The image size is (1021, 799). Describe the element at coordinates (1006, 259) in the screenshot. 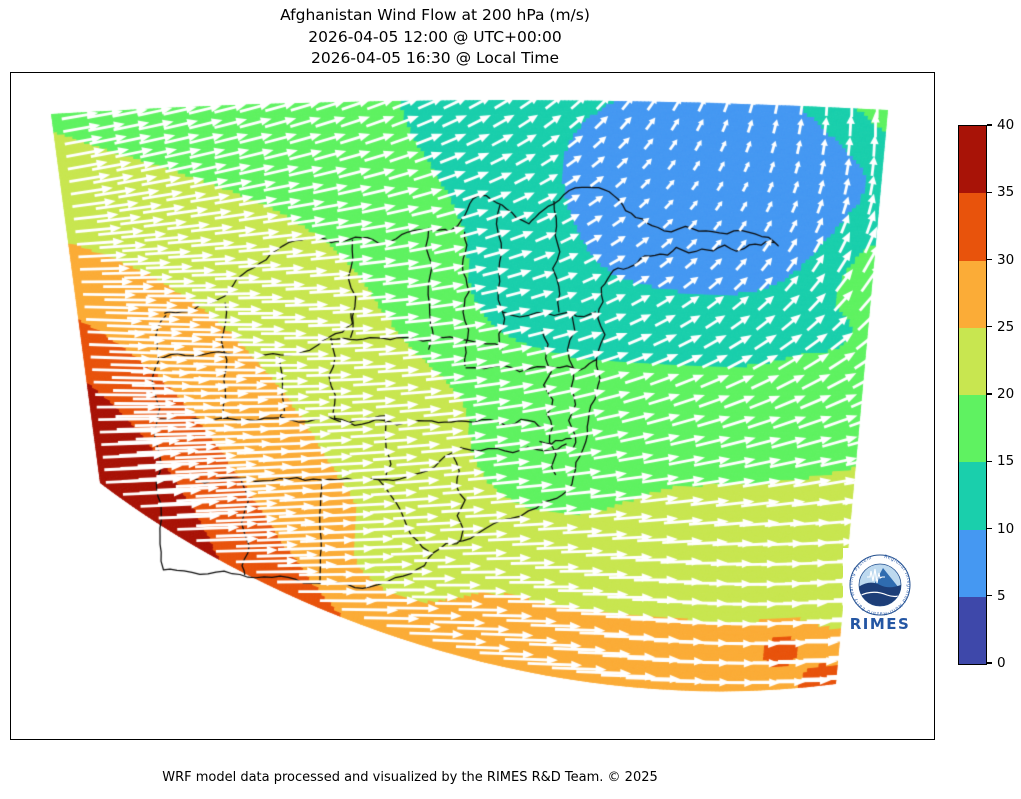

I see `colorbar-tick-label: 30` at that location.